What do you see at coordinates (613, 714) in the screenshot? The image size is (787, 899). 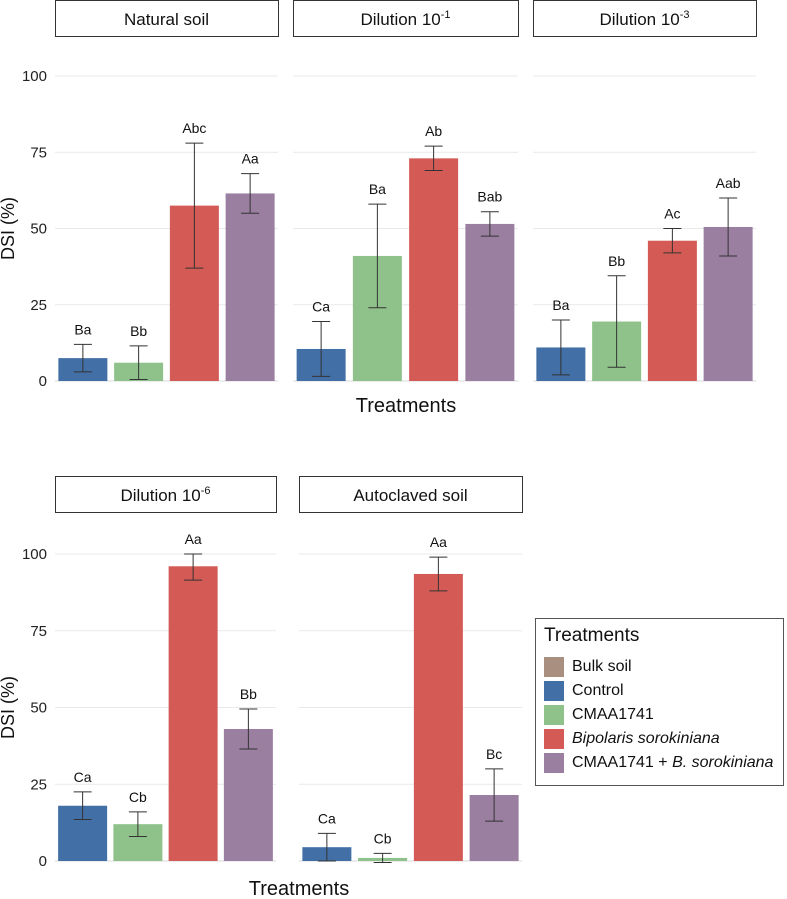 I see `legend-label-cmaa1741: CMAA1741` at bounding box center [613, 714].